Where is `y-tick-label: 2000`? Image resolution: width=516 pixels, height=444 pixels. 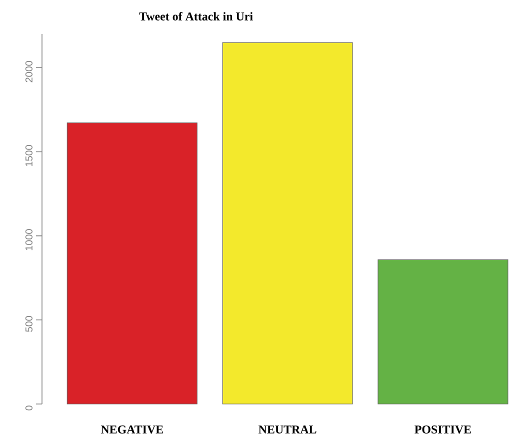 y-tick-label: 2000 is located at coordinates (28, 71).